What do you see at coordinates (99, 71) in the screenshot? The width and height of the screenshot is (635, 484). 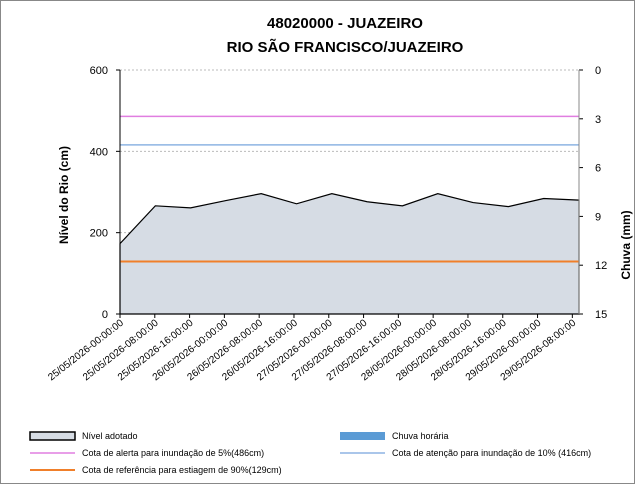 I see `y-tick-label: 600` at bounding box center [99, 71].